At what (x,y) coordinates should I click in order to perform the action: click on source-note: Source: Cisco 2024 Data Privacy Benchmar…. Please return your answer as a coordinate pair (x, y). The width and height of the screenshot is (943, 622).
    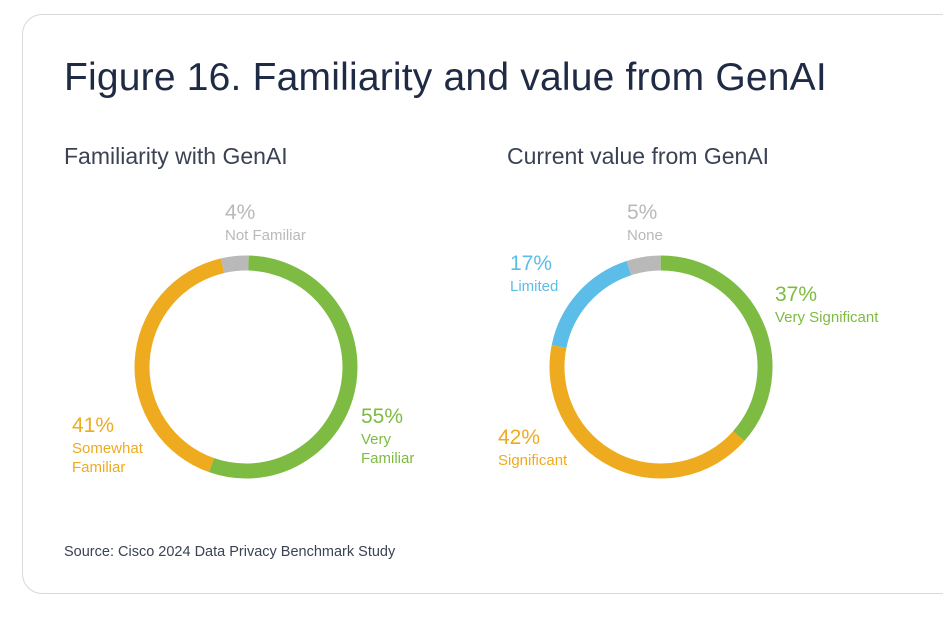
    Looking at the image, I should click on (230, 552).